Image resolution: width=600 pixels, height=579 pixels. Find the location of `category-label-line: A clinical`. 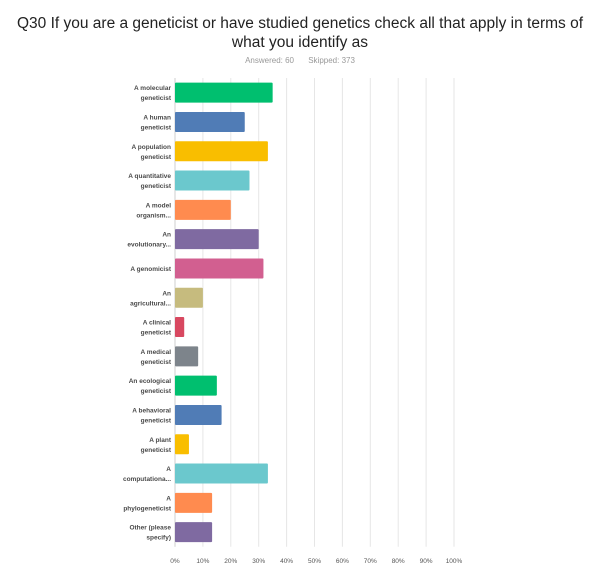

category-label-line: A clinical is located at coordinates (157, 323).